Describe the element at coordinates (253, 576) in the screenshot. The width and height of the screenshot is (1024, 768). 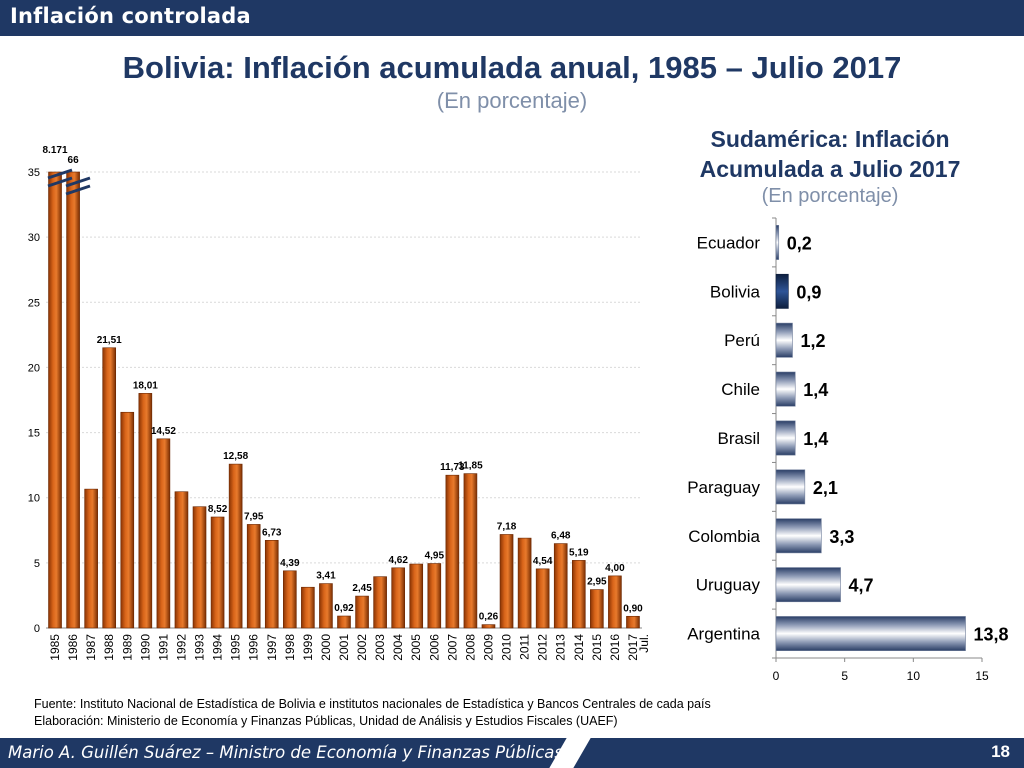
I see `bar-1996` at that location.